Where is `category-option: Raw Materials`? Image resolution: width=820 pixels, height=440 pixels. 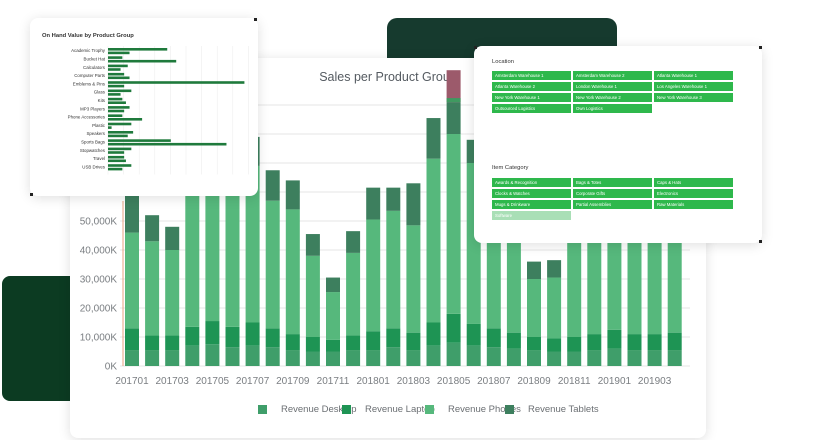
category-option: Raw Materials is located at coordinates (693, 204).